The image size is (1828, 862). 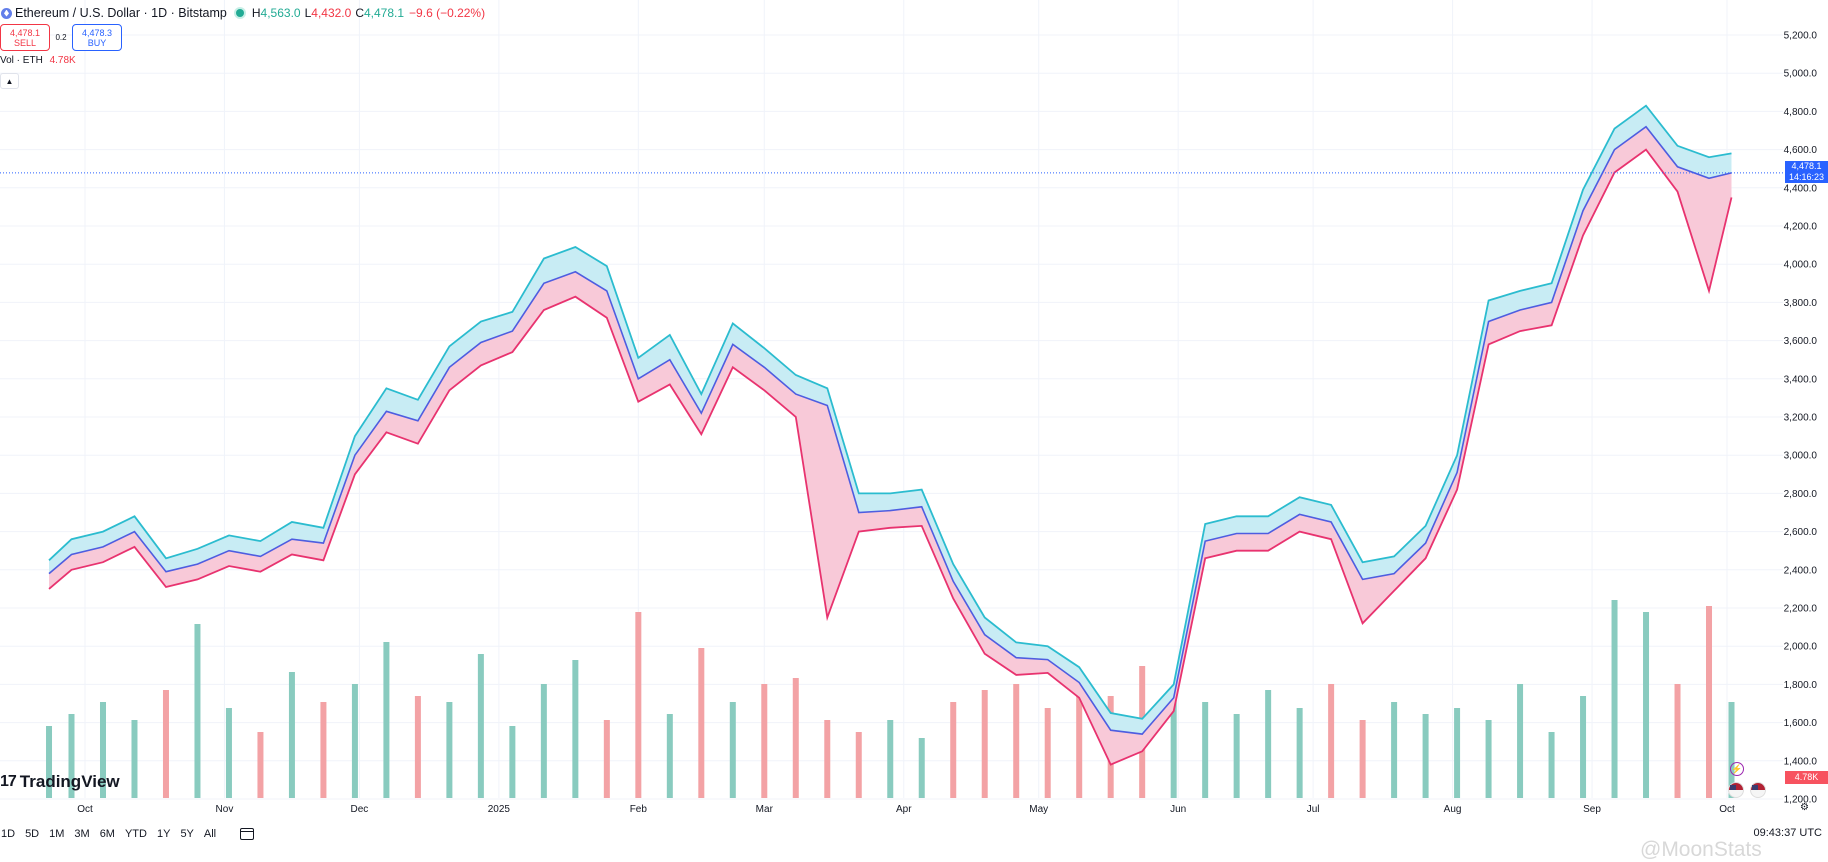 What do you see at coordinates (1804, 807) in the screenshot?
I see `gear-icon: ⚙` at bounding box center [1804, 807].